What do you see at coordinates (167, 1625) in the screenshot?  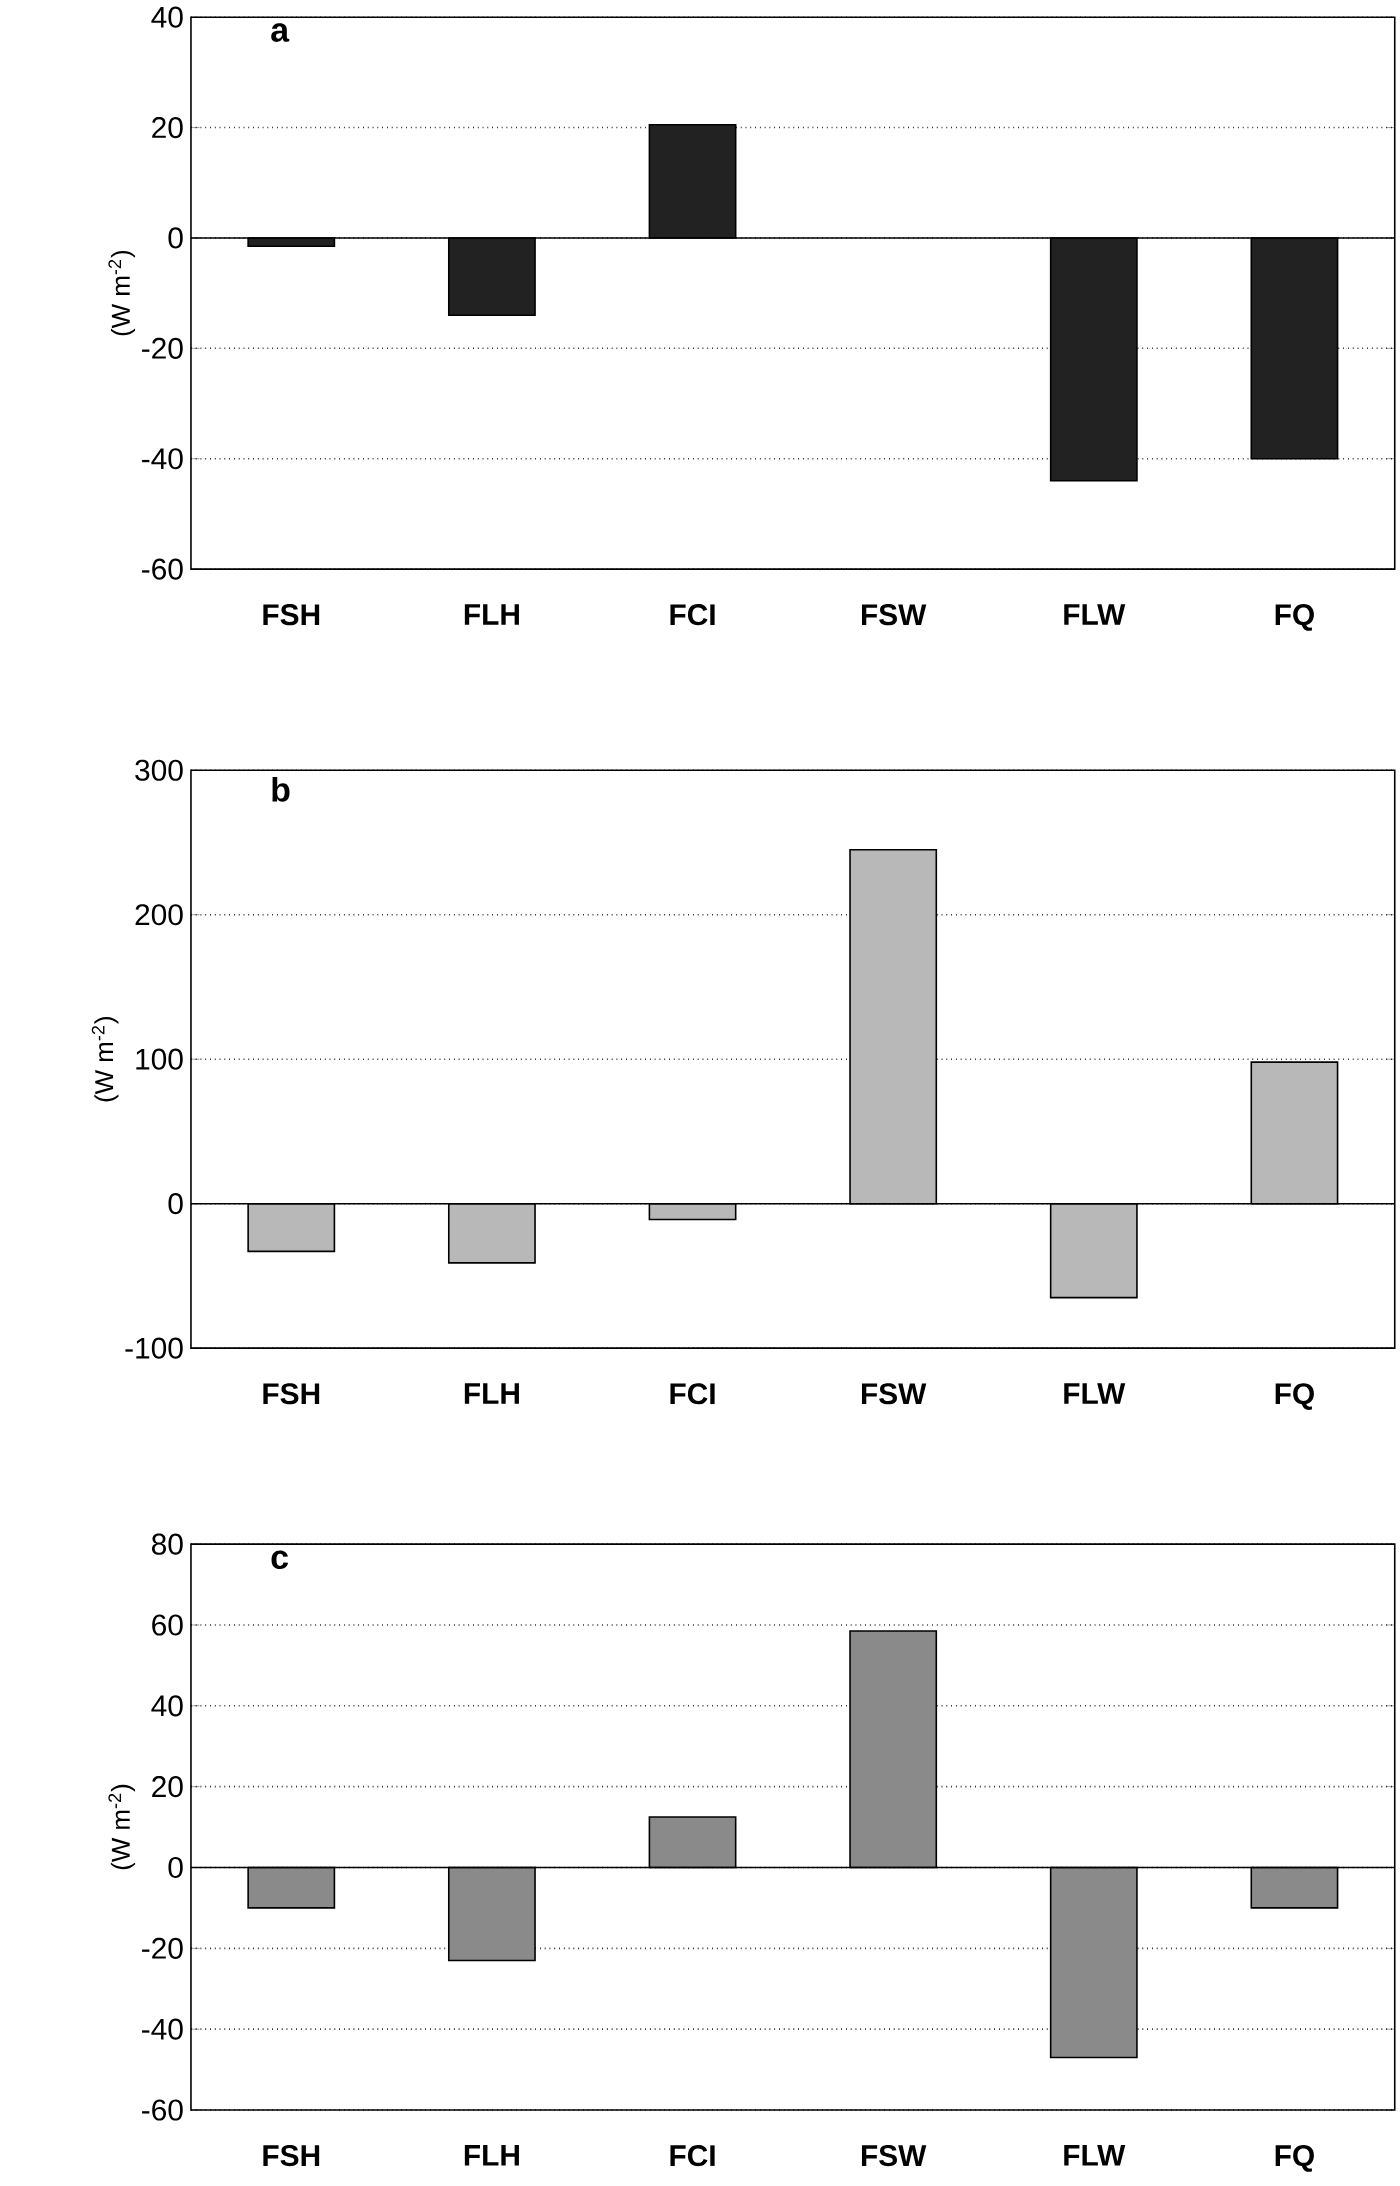 I see `y-tick-label: 60` at bounding box center [167, 1625].